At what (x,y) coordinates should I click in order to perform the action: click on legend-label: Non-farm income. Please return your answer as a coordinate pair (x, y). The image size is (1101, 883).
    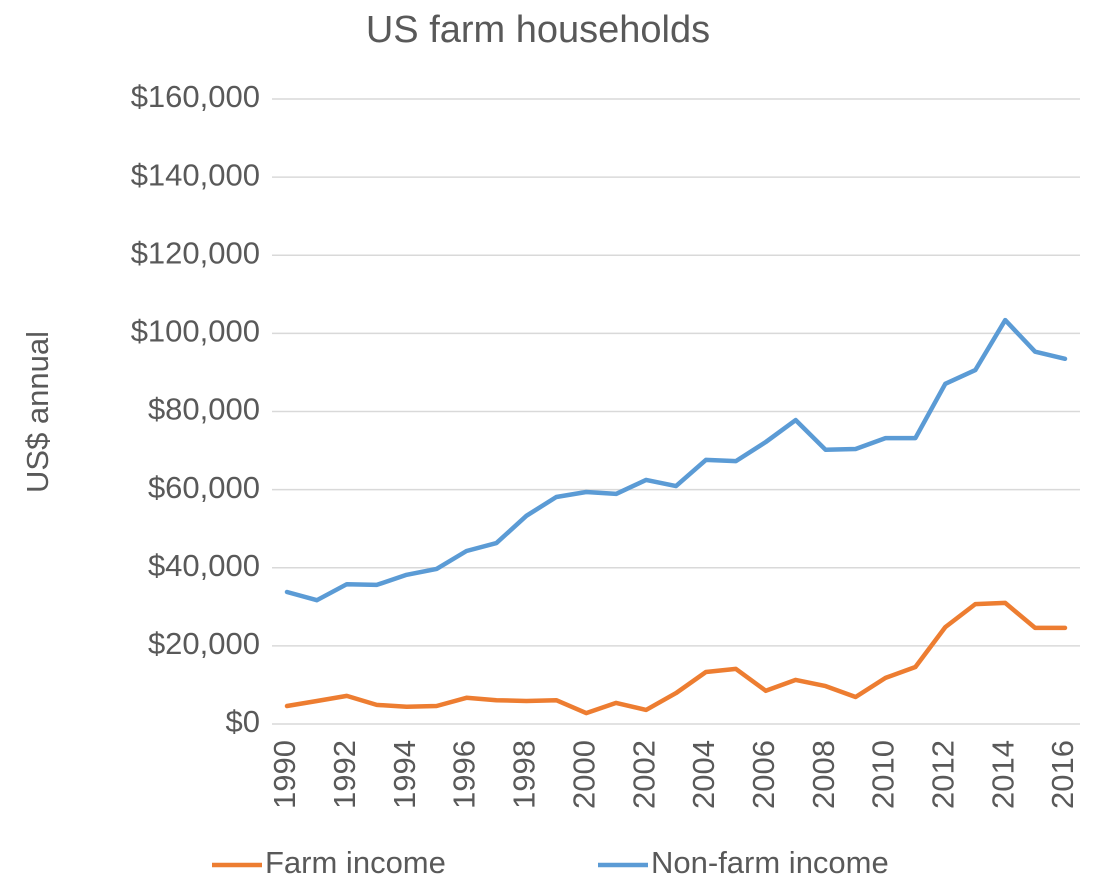
    Looking at the image, I should click on (770, 862).